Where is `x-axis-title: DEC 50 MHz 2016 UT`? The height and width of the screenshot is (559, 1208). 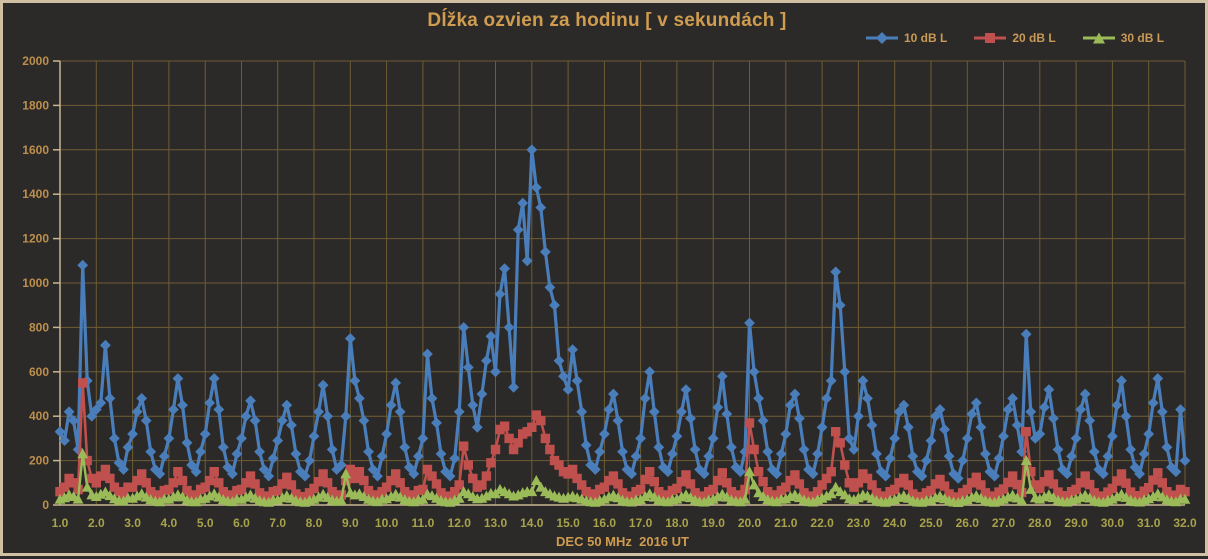 x-axis-title: DEC 50 MHz 2016 UT is located at coordinates (622, 541).